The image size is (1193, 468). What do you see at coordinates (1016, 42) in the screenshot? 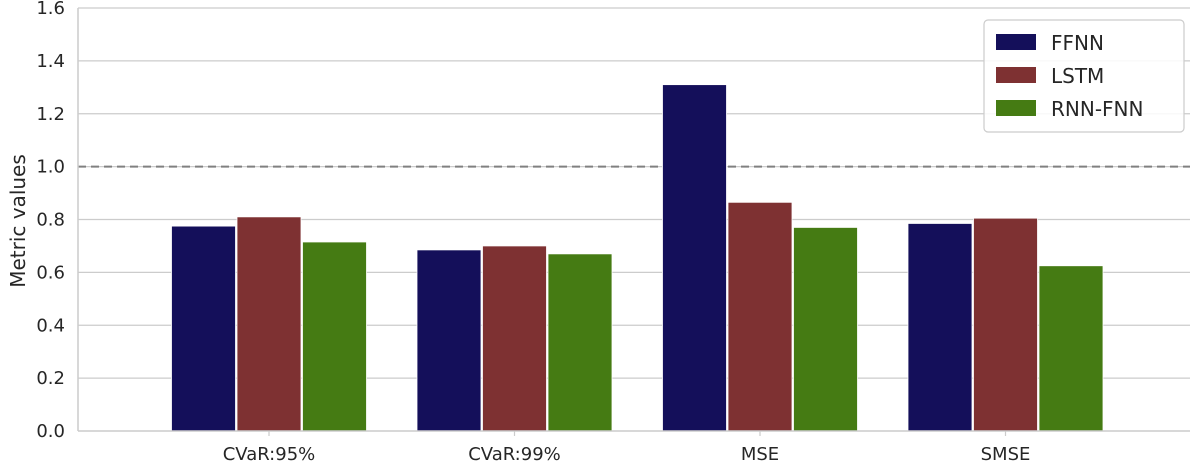
I see `legend-swatch-ffnn` at bounding box center [1016, 42].